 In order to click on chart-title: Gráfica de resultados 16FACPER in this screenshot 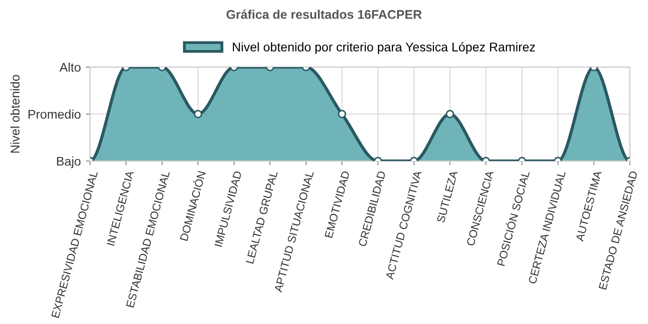, I will do `click(324, 14)`.